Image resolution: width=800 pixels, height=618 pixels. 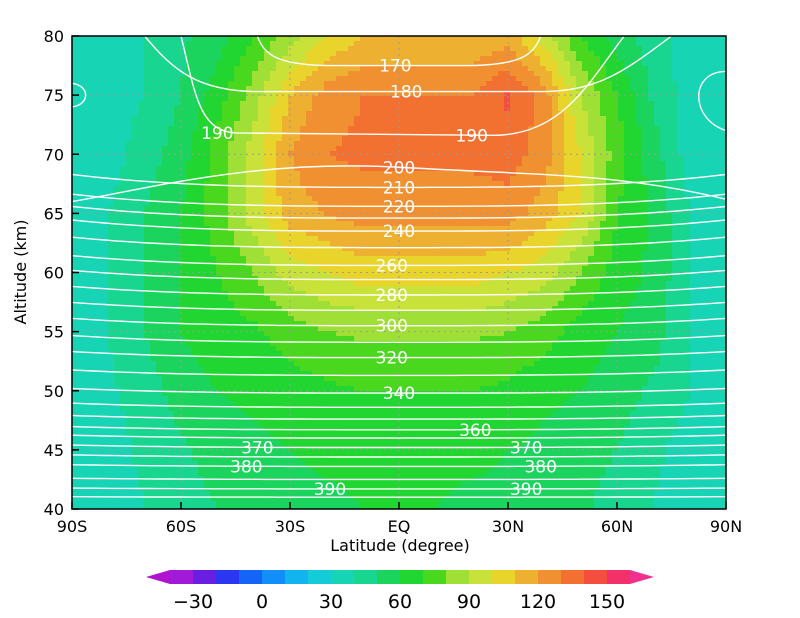 I want to click on x-axis-label: Latitude (degree), so click(x=400, y=545).